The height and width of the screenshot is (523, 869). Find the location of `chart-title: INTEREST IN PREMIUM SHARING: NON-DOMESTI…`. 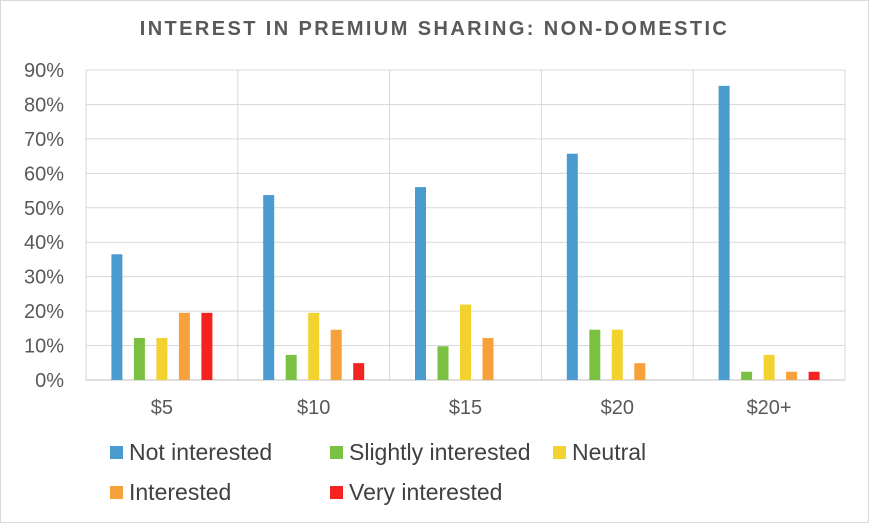

chart-title: INTEREST IN PREMIUM SHARING: NON-DOMESTI… is located at coordinates (434, 29).